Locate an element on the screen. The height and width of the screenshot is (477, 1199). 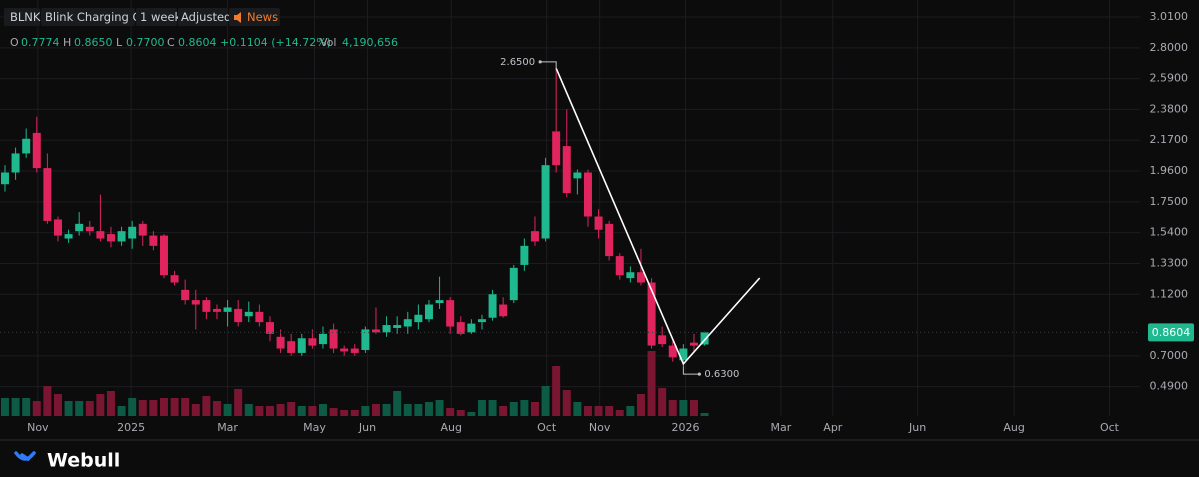
x-tick-label: Mar is located at coordinates (780, 427).